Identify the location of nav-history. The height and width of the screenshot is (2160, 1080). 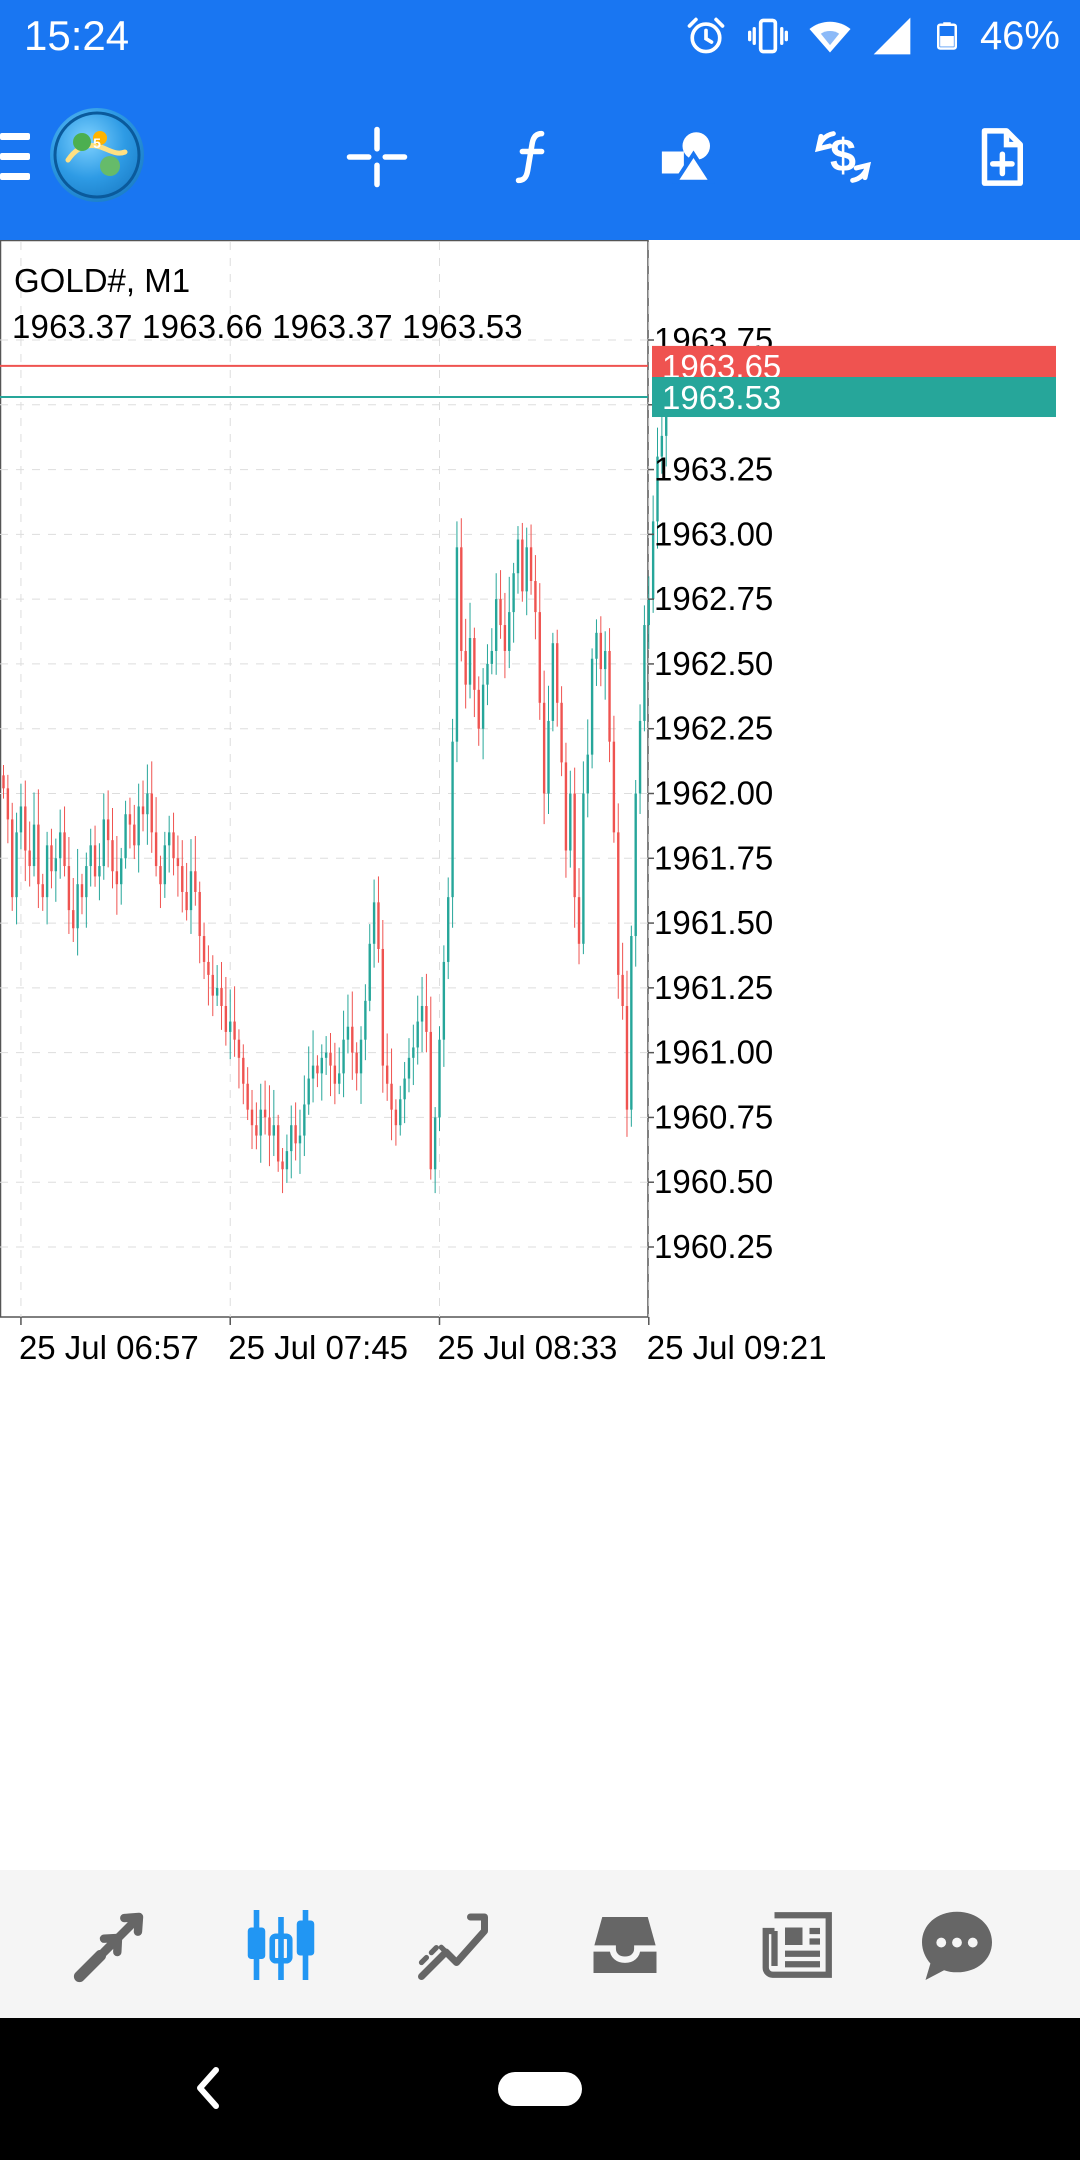
(625, 1945).